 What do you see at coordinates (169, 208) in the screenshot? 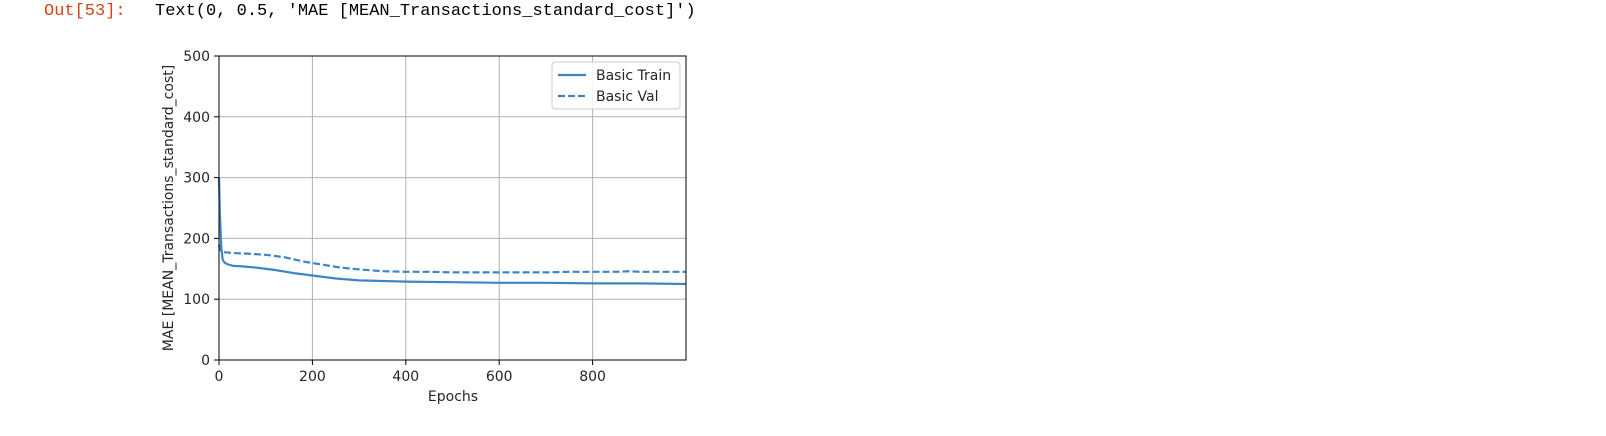
I see `y-axis-label: MAE [MEAN_Transactions_standard_cost]` at bounding box center [169, 208].